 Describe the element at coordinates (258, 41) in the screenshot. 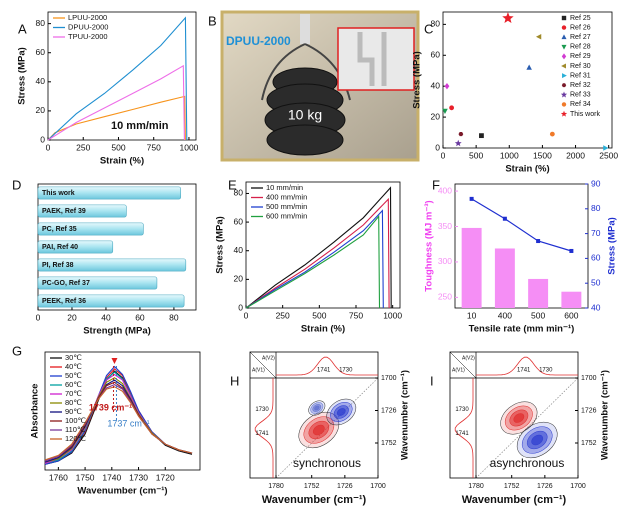

I see `photo-label: DPUU-2000` at that location.